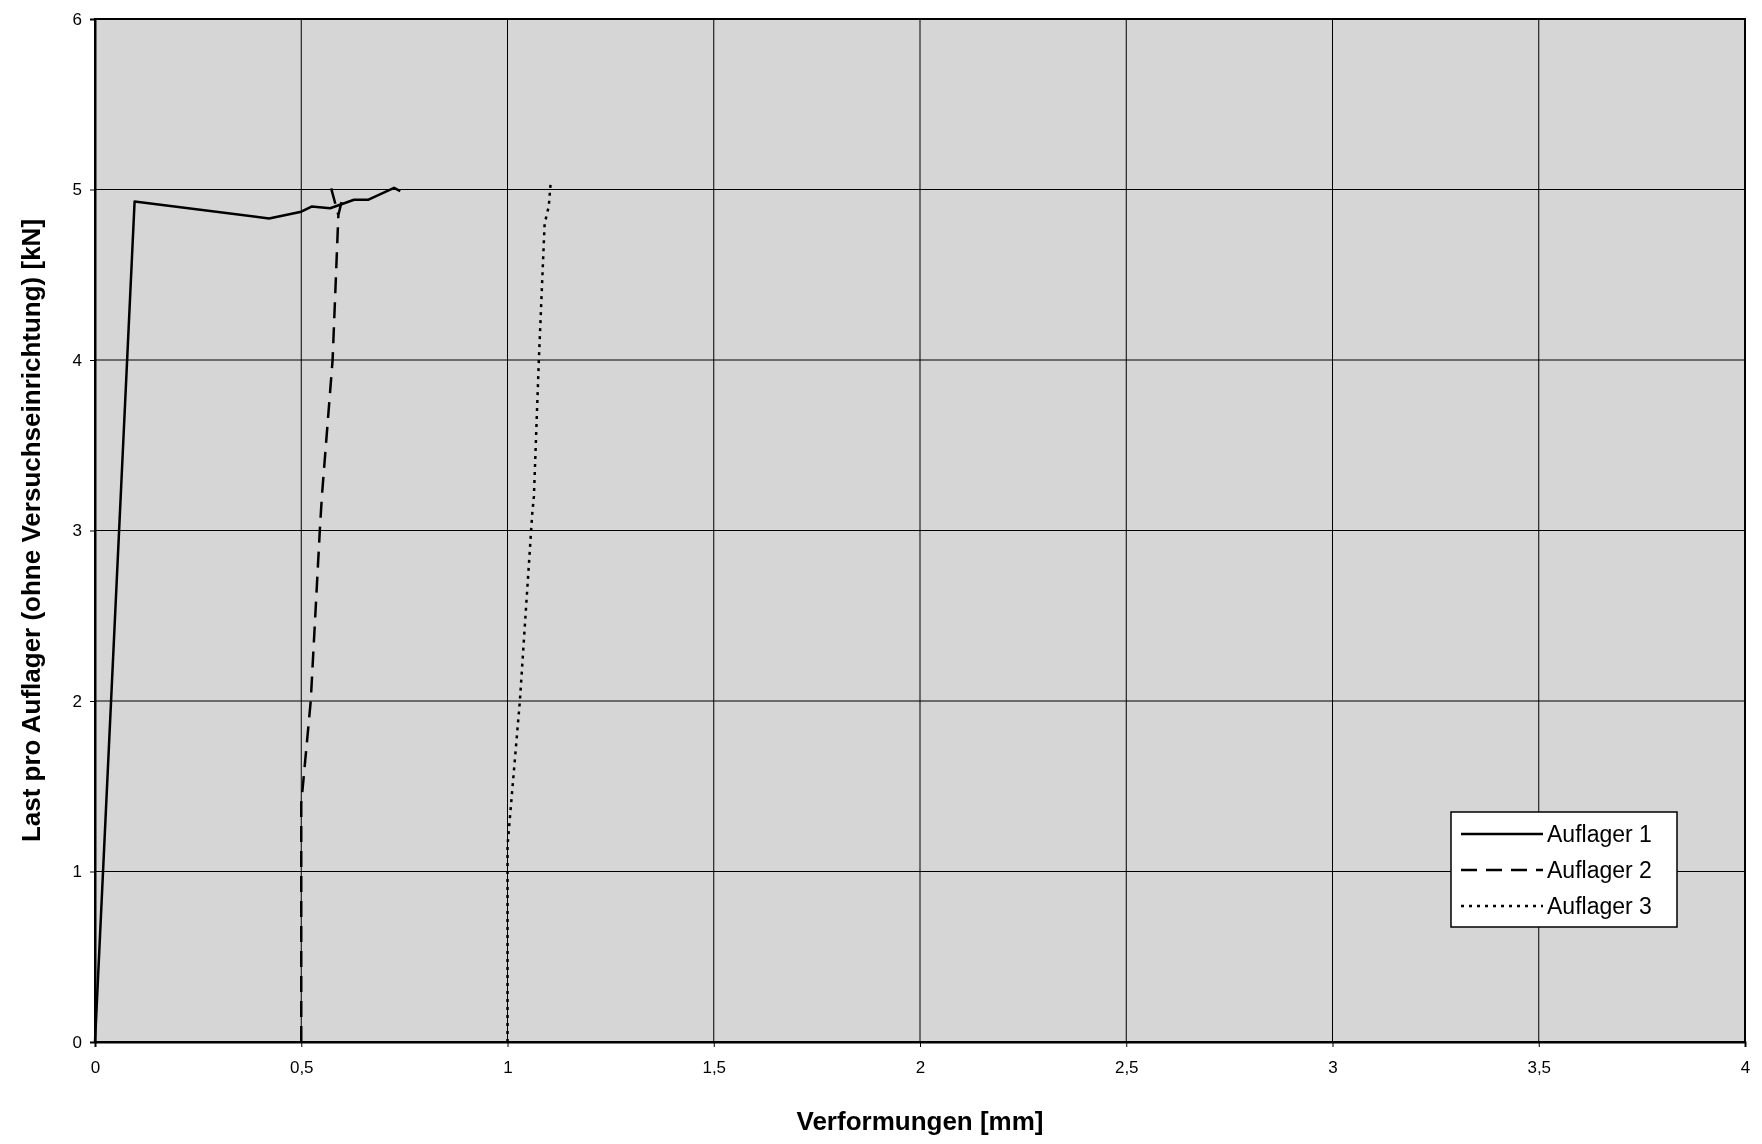 The width and height of the screenshot is (1762, 1144). What do you see at coordinates (77, 360) in the screenshot?
I see `y-tick-label: 4` at bounding box center [77, 360].